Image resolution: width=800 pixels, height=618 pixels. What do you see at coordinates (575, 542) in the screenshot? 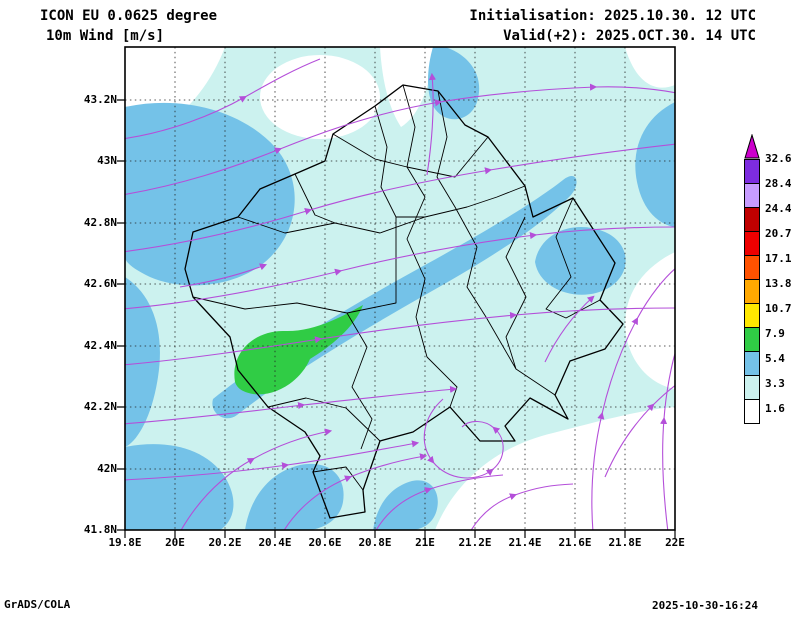
I see `x-tick-label: 21.6E` at bounding box center [575, 542].